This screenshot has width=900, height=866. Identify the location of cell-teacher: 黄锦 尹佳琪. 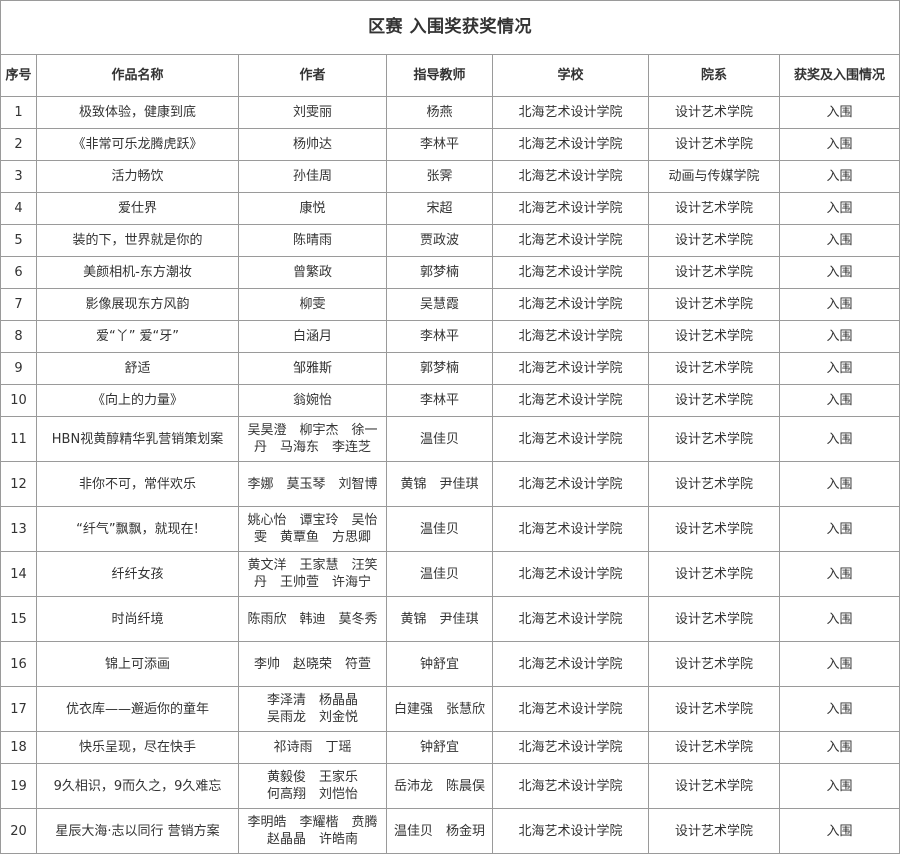
(439, 484).